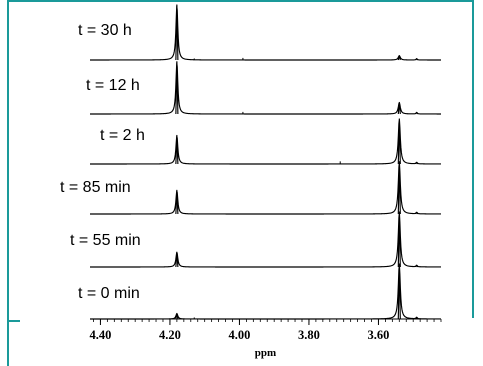  What do you see at coordinates (239, 335) in the screenshot?
I see `tick-label: 4.00` at bounding box center [239, 335].